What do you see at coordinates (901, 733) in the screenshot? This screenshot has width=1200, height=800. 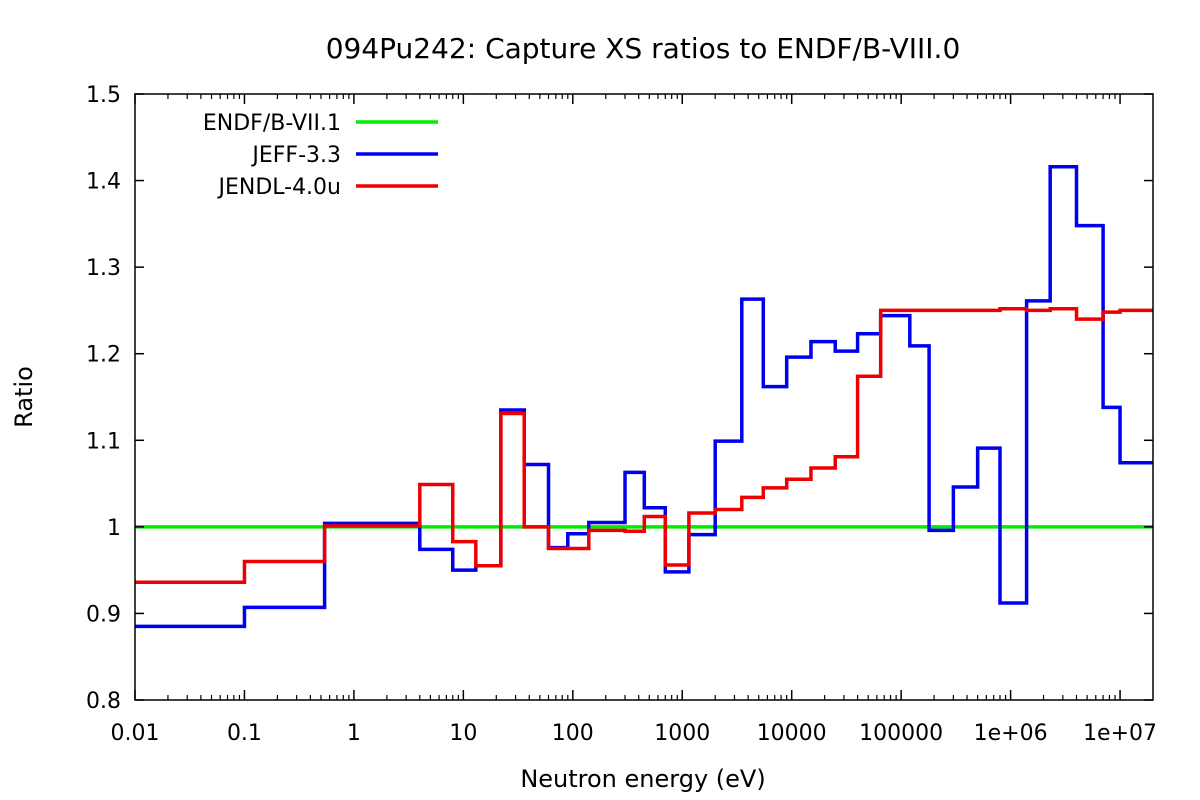 I see `x-tick-label: 100000` at bounding box center [901, 733].